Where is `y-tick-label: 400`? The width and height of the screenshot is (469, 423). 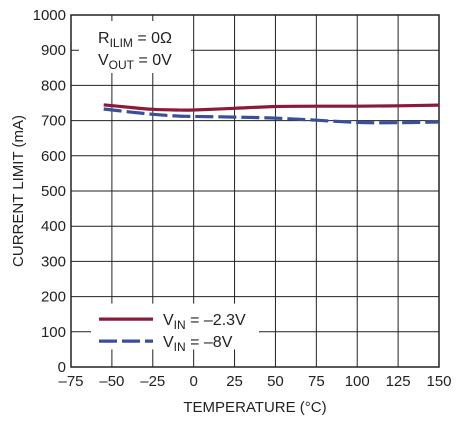 y-tick-label: 400 is located at coordinates (53, 226).